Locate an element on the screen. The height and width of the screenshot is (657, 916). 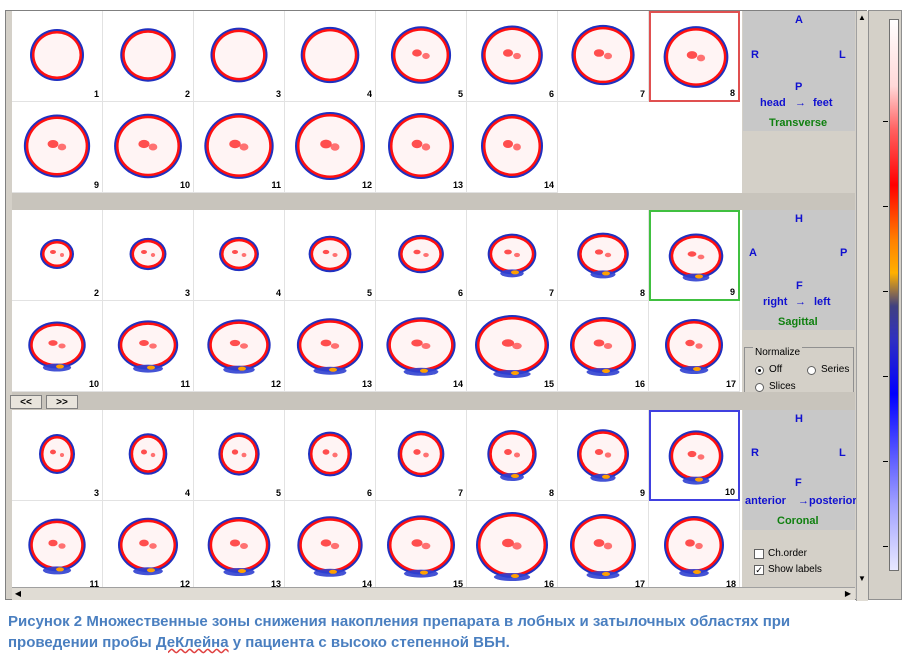
color-scale-panel is located at coordinates (885, 305).